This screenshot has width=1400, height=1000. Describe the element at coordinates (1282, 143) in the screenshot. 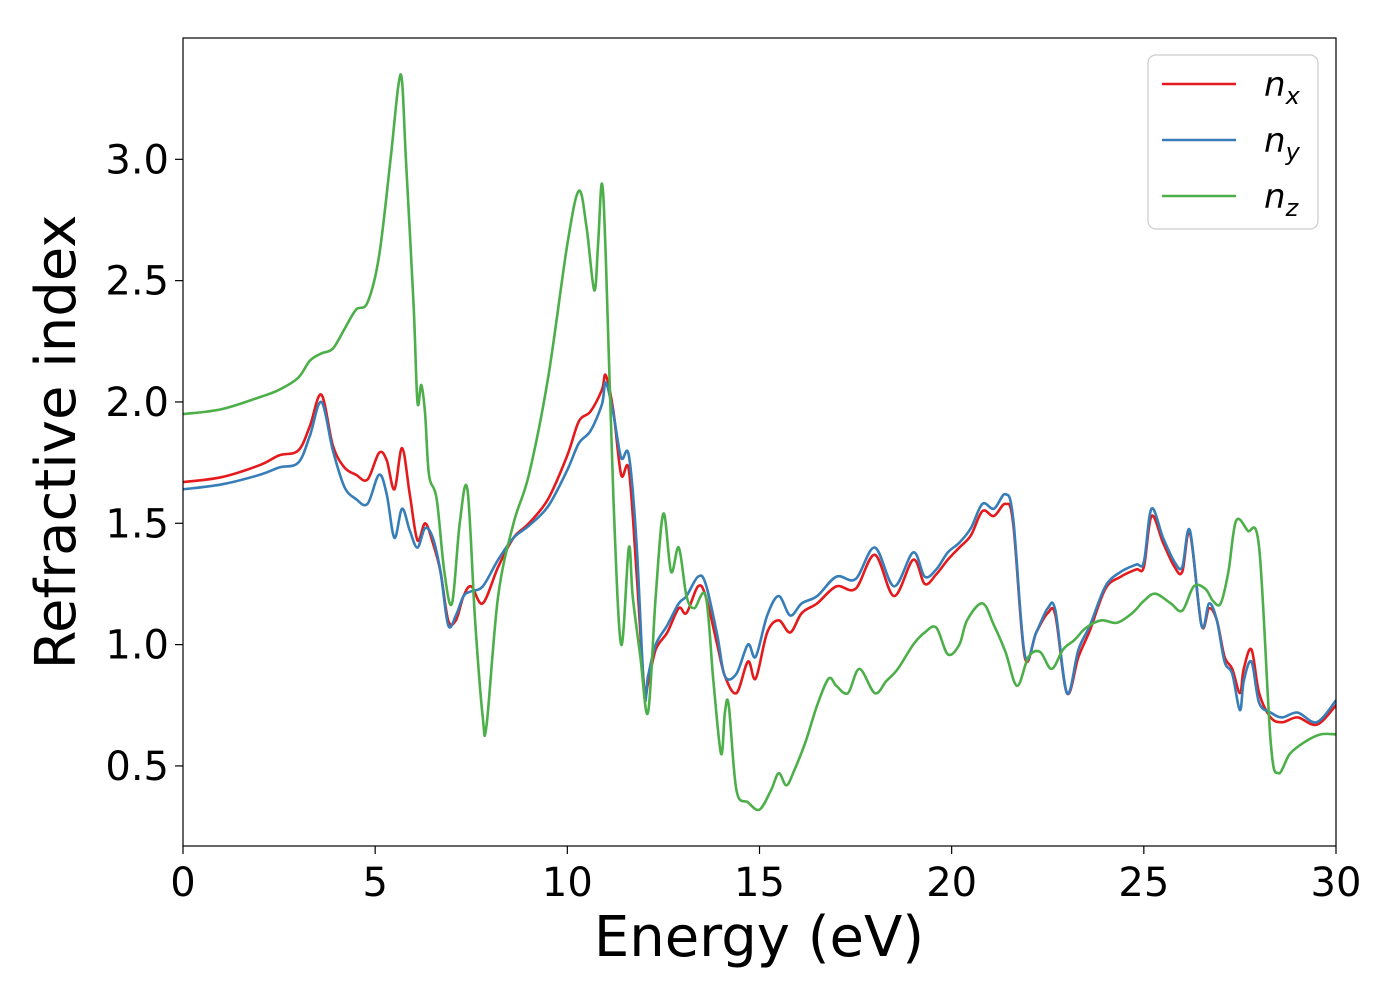

I see `legend-label-y: ny` at that location.